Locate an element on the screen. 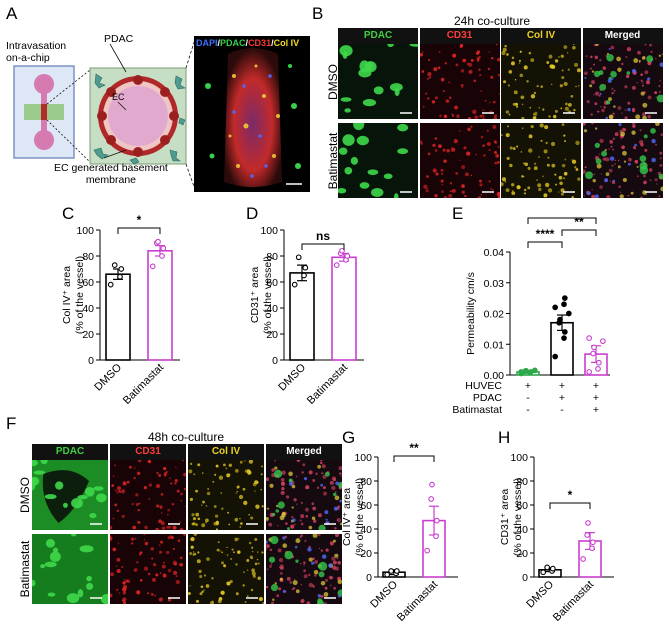  panel-letter-e: E is located at coordinates (458, 213).